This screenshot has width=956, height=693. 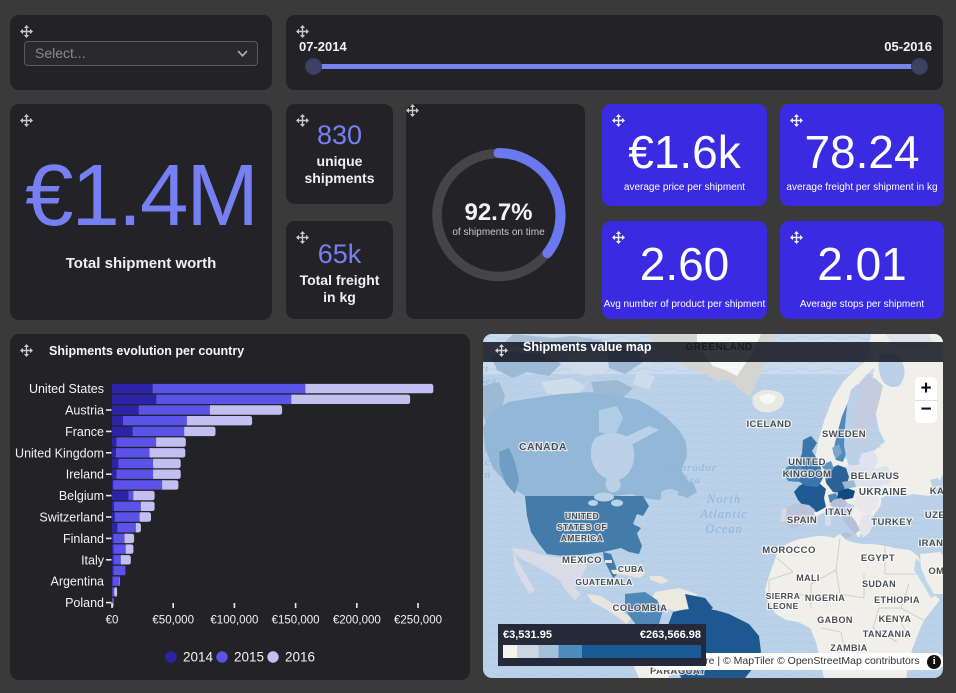 I want to click on svg-text: GABON, so click(x=835, y=620).